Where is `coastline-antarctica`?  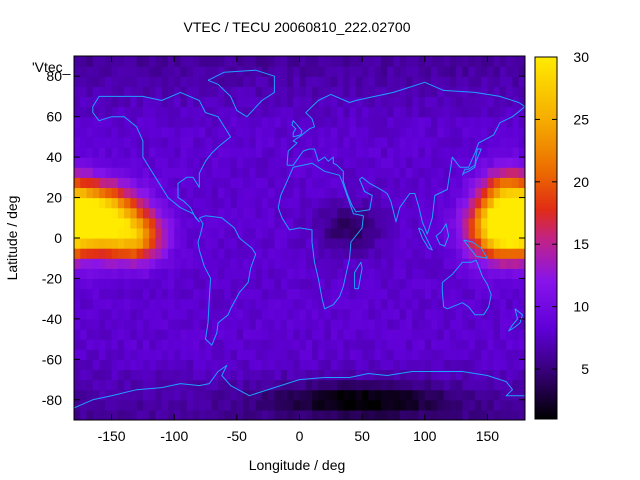
coastline-antarctica is located at coordinates (299, 386).